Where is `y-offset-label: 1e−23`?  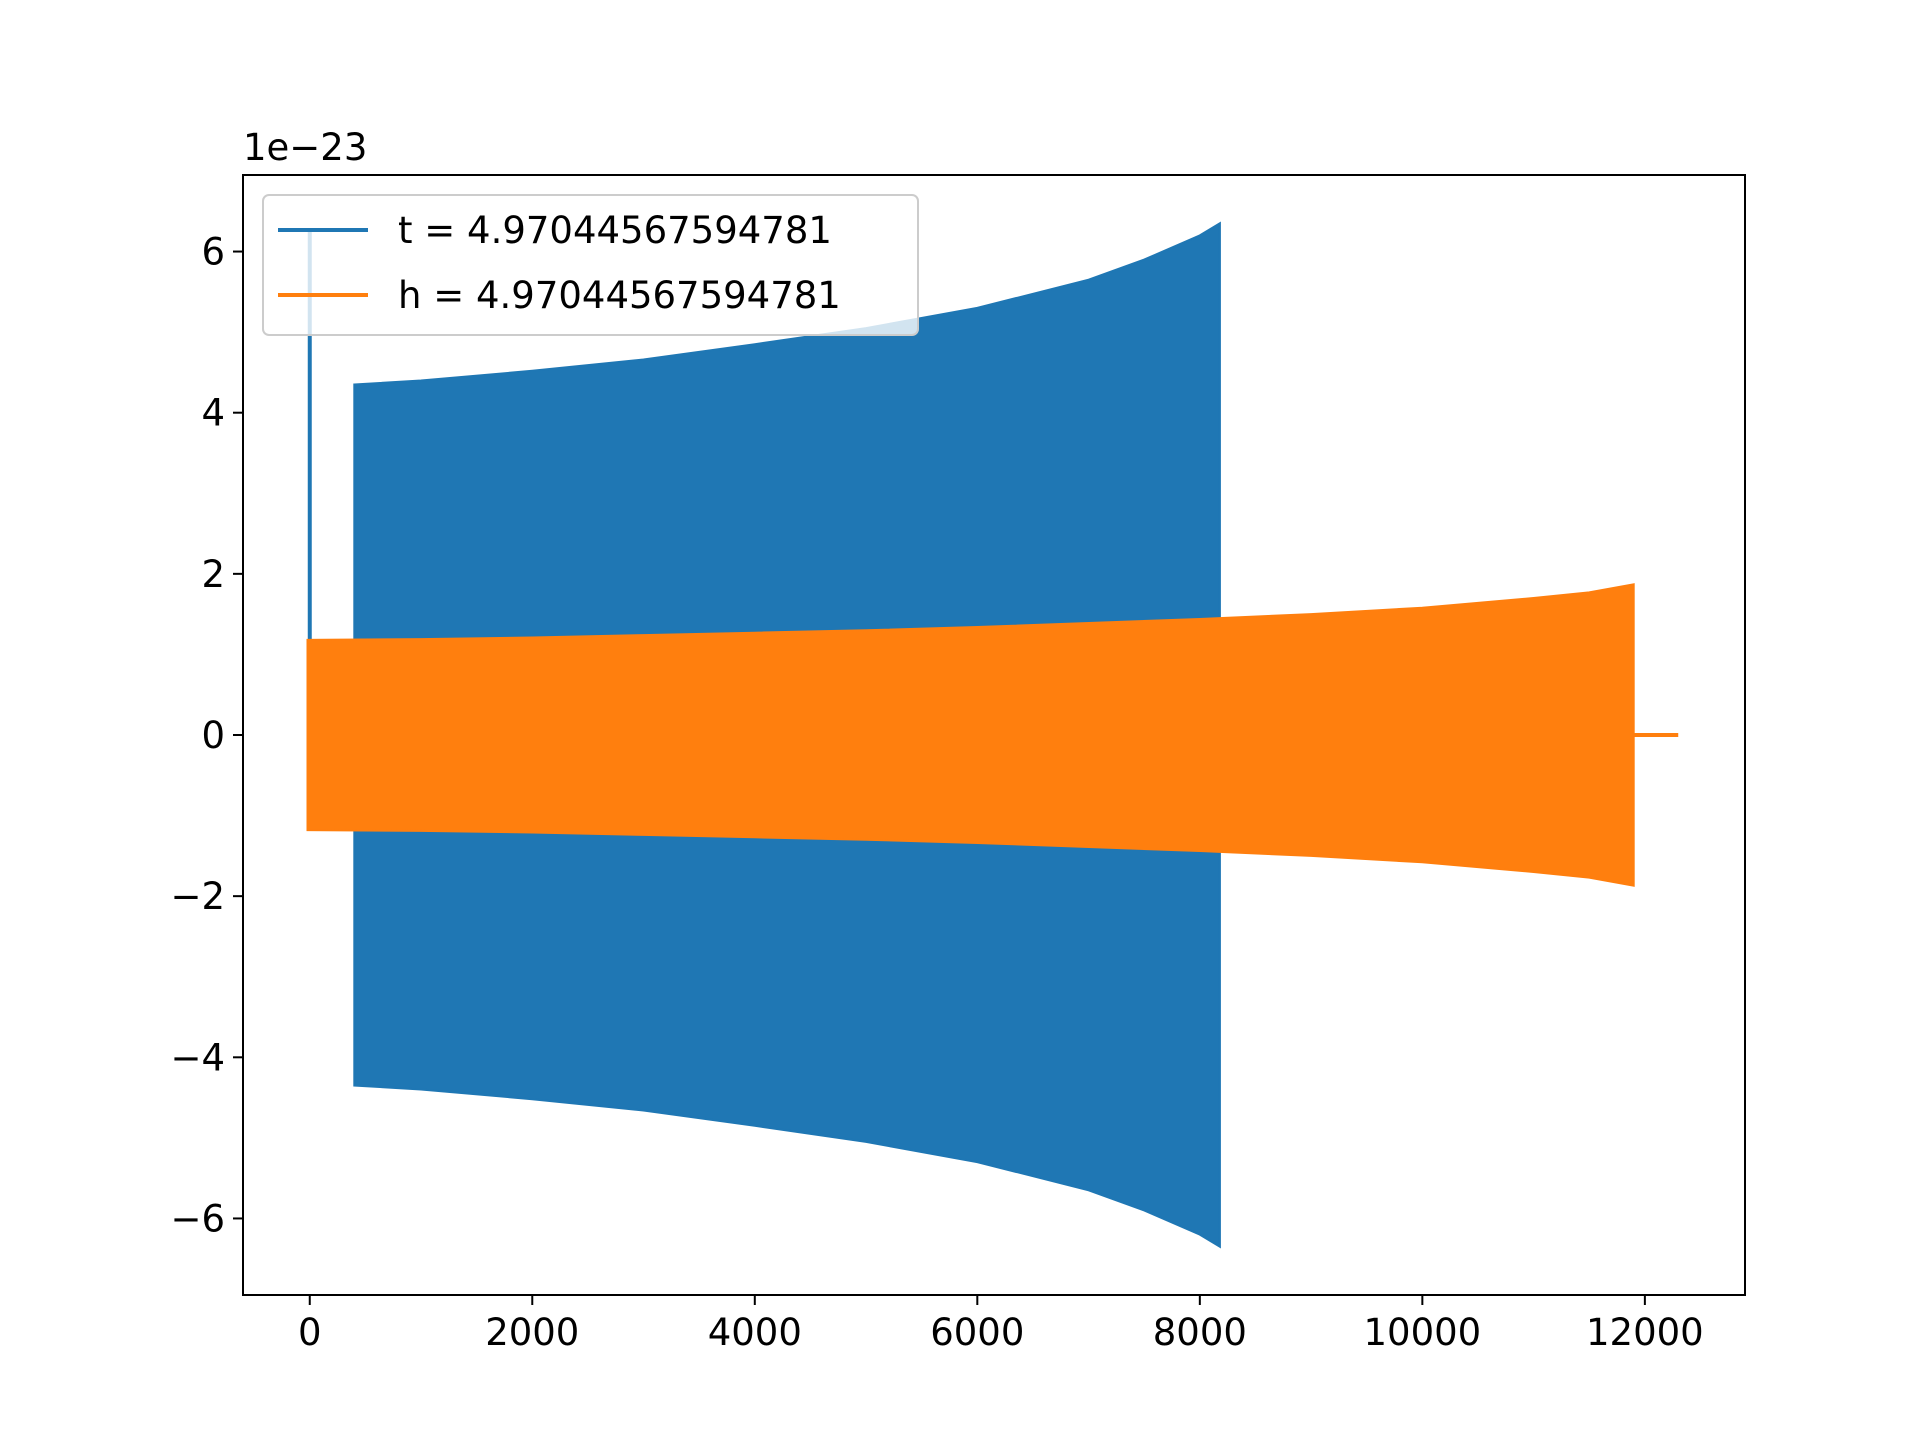 y-offset-label: 1e−23 is located at coordinates (305, 147).